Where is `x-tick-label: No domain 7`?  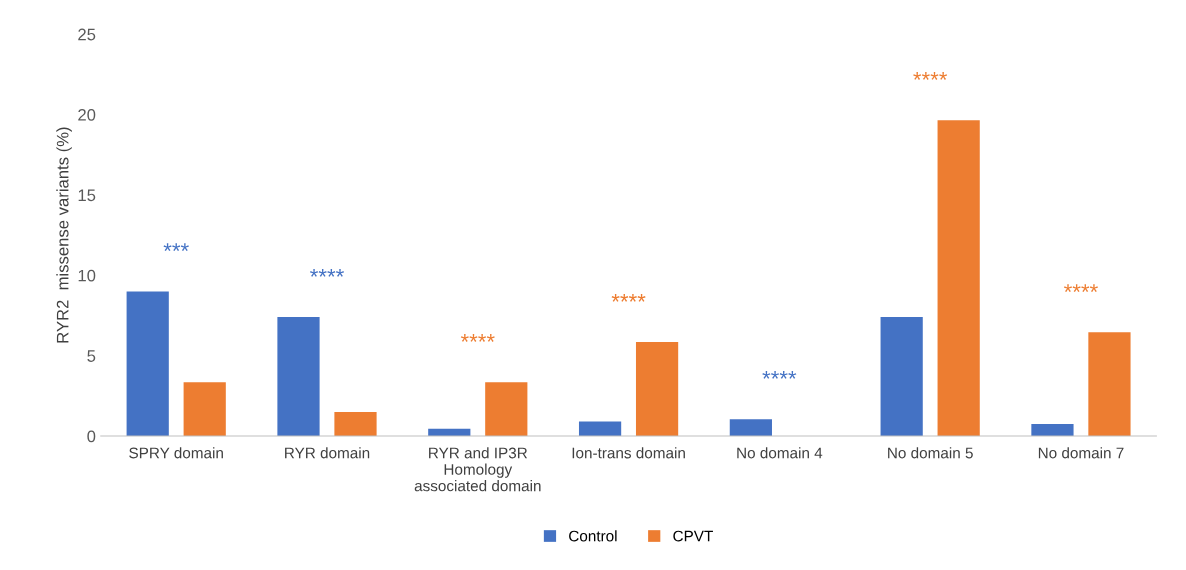 x-tick-label: No domain 7 is located at coordinates (1081, 453).